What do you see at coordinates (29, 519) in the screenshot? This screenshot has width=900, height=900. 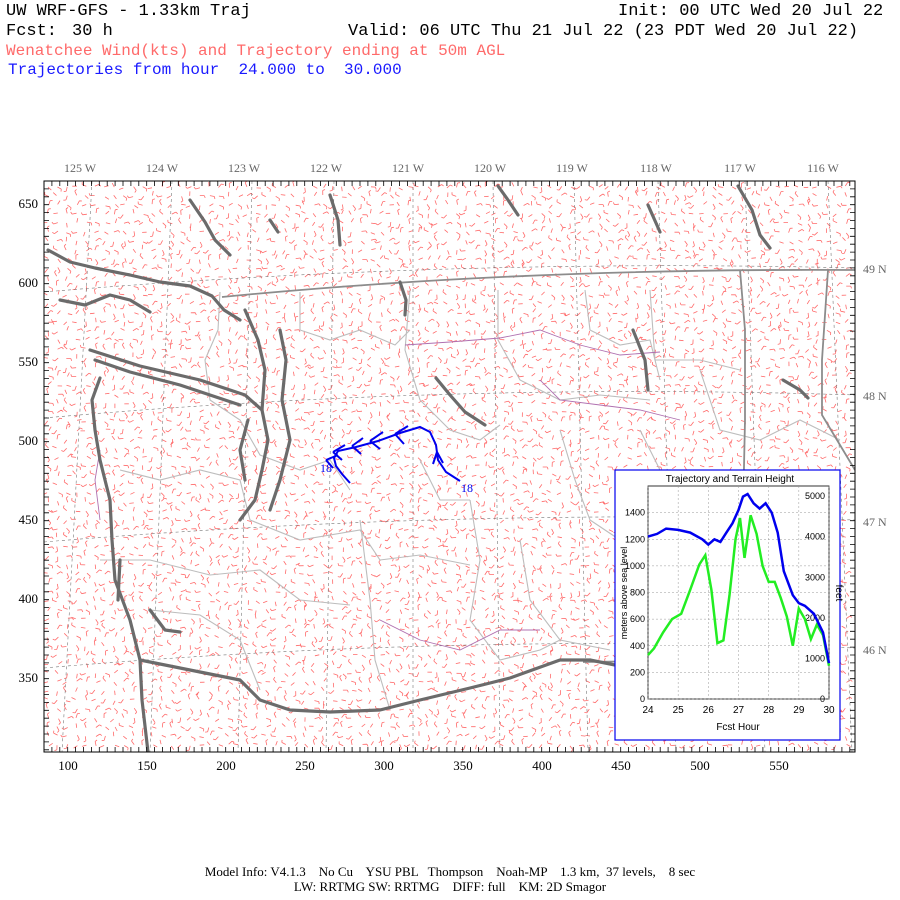 I see `y-tick-label: 450` at bounding box center [29, 519].